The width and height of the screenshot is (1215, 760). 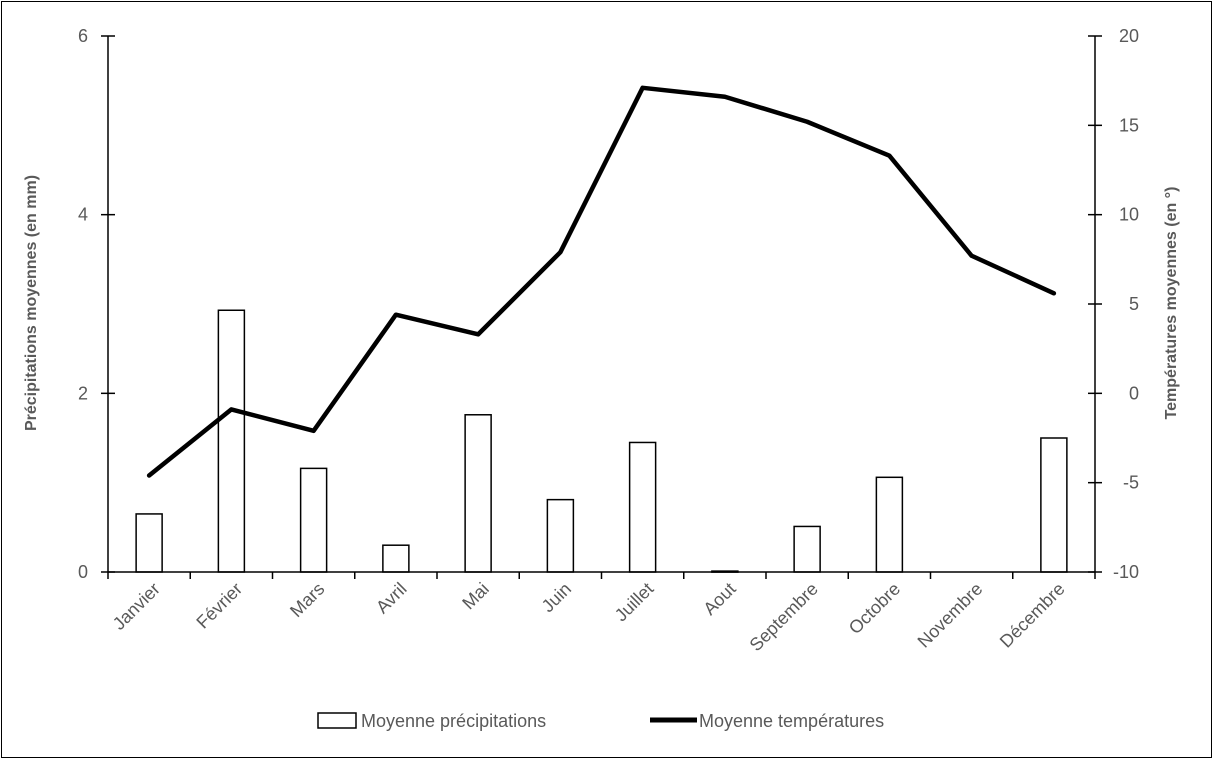 I want to click on left-tick-label-2: 4, so click(x=83, y=215).